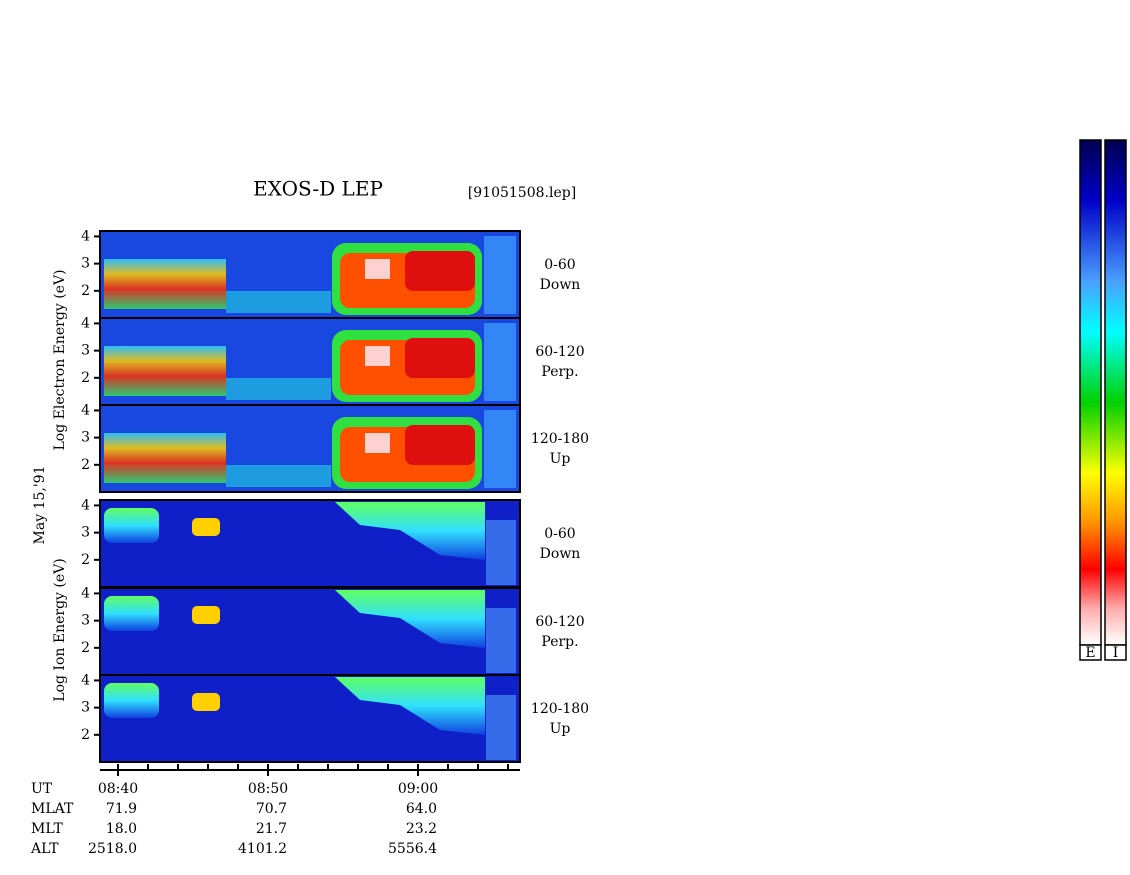 This screenshot has height=875, width=1130. I want to click on table-value: 70.7, so click(271, 809).